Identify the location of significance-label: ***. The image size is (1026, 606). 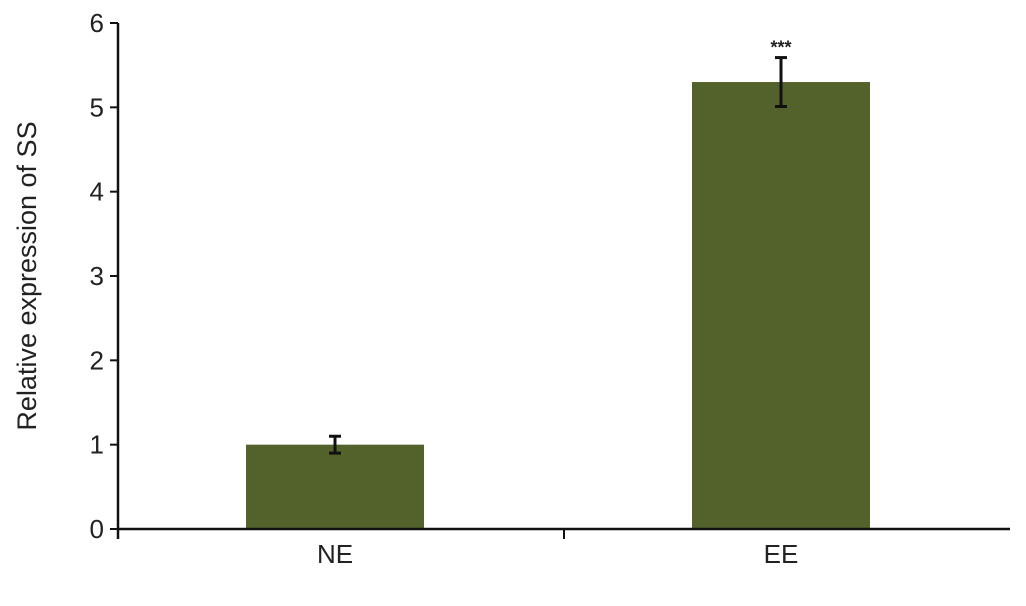
(780, 48).